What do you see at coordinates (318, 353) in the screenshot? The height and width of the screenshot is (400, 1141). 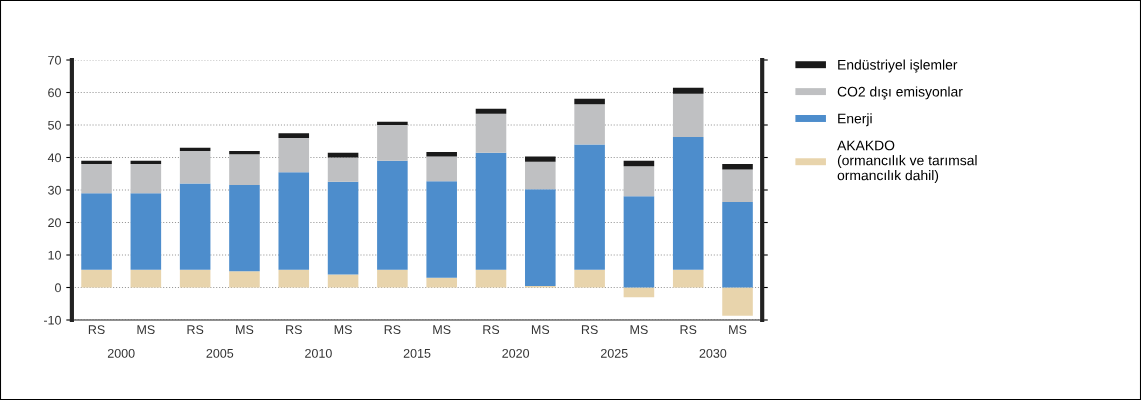 I see `text: 2010` at bounding box center [318, 353].